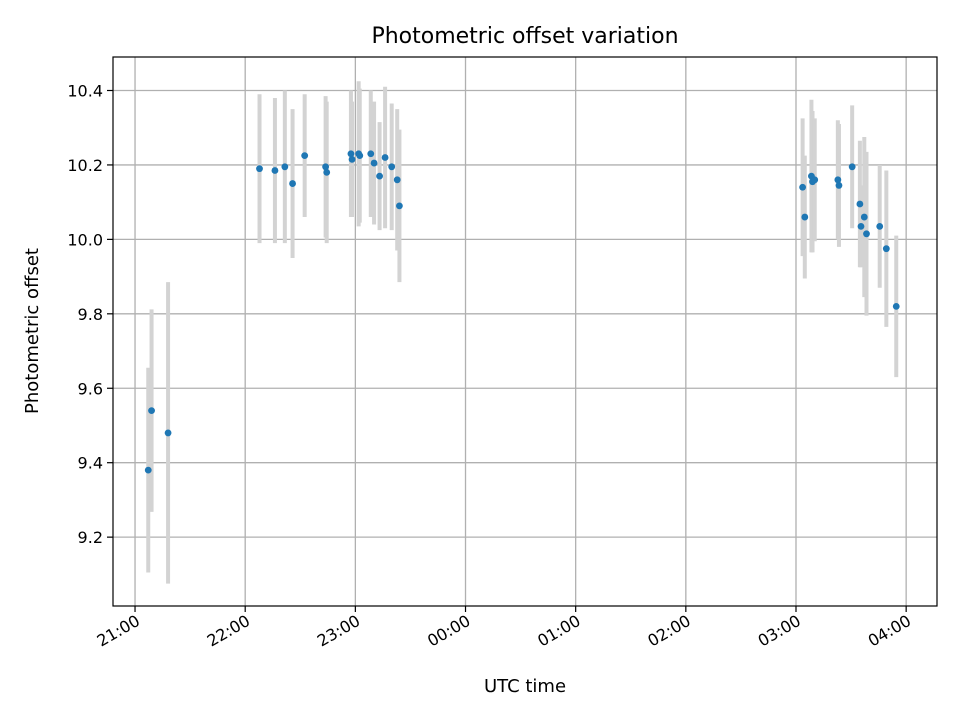 The image size is (960, 720). What do you see at coordinates (448, 631) in the screenshot?
I see `x-tick-label: 00:00` at bounding box center [448, 631].